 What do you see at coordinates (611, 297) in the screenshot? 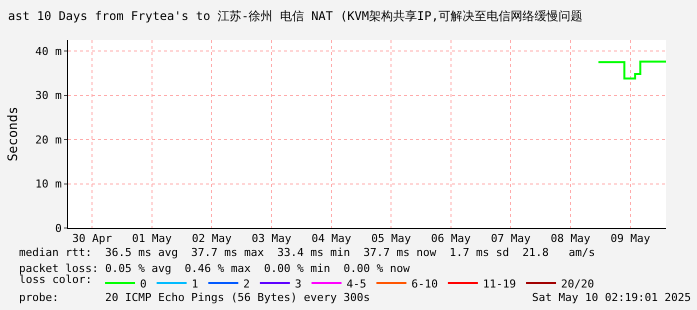
I see `text: Sat May 10 02:19:01 2025` at bounding box center [611, 297].